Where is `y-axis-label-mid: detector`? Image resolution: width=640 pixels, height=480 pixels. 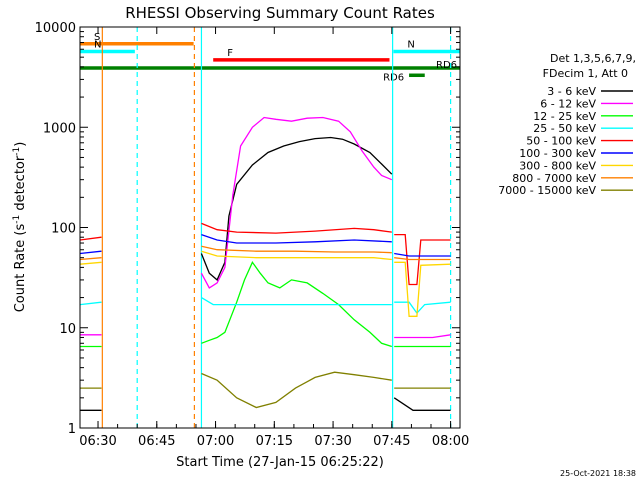 y-axis-label-mid: detector is located at coordinates (20, 185).